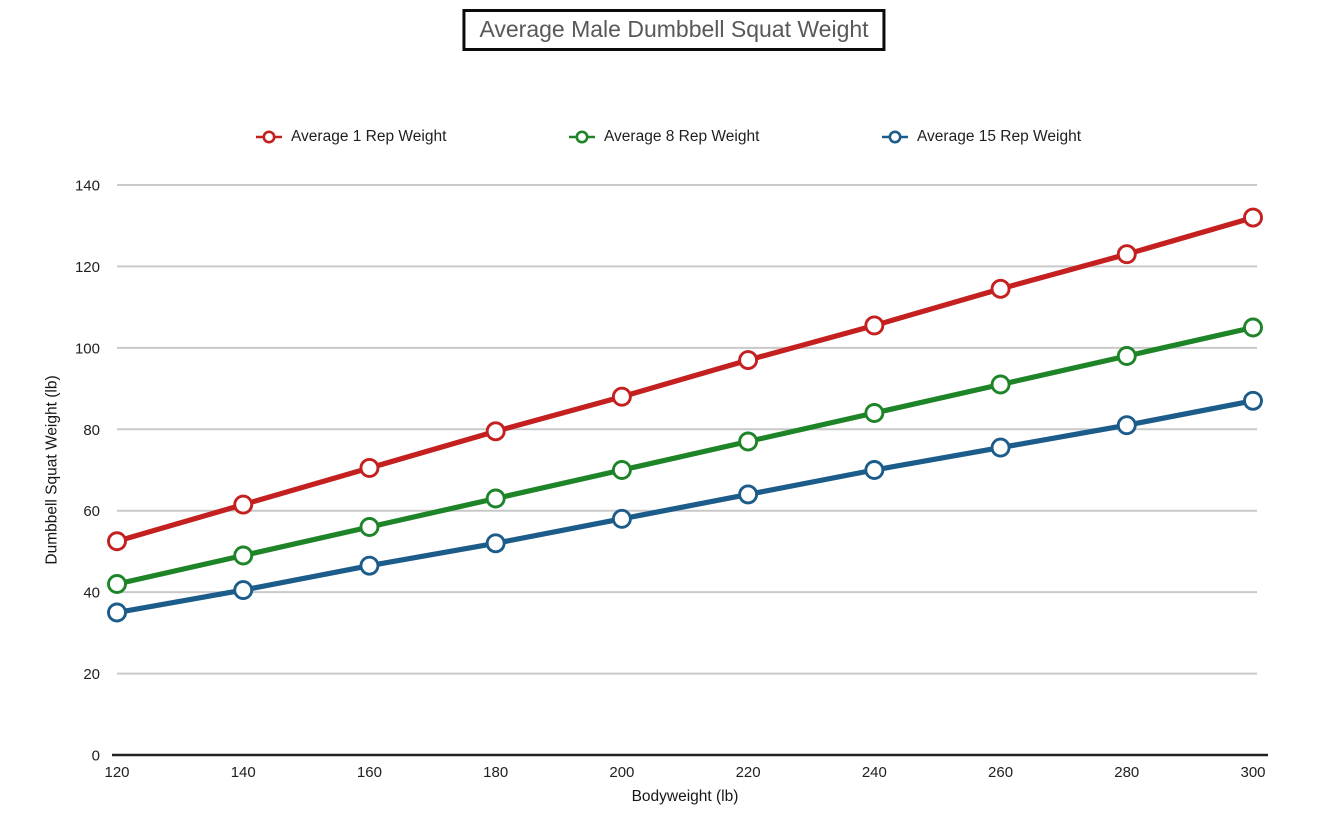 Image resolution: width=1319 pixels, height=814 pixels. What do you see at coordinates (685, 796) in the screenshot?
I see `x-axis-title: Bodyweight (lb)` at bounding box center [685, 796].